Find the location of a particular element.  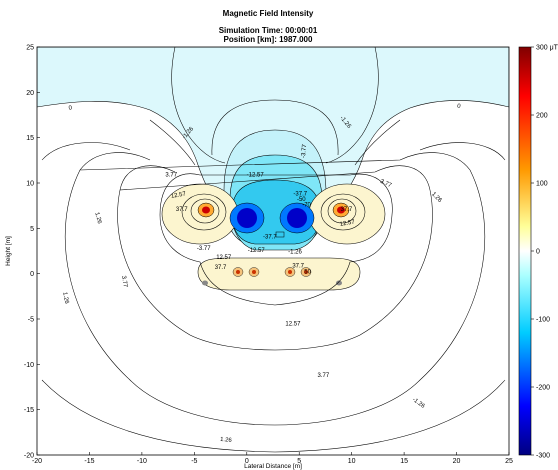

core-marker is located at coordinates (280, 234).